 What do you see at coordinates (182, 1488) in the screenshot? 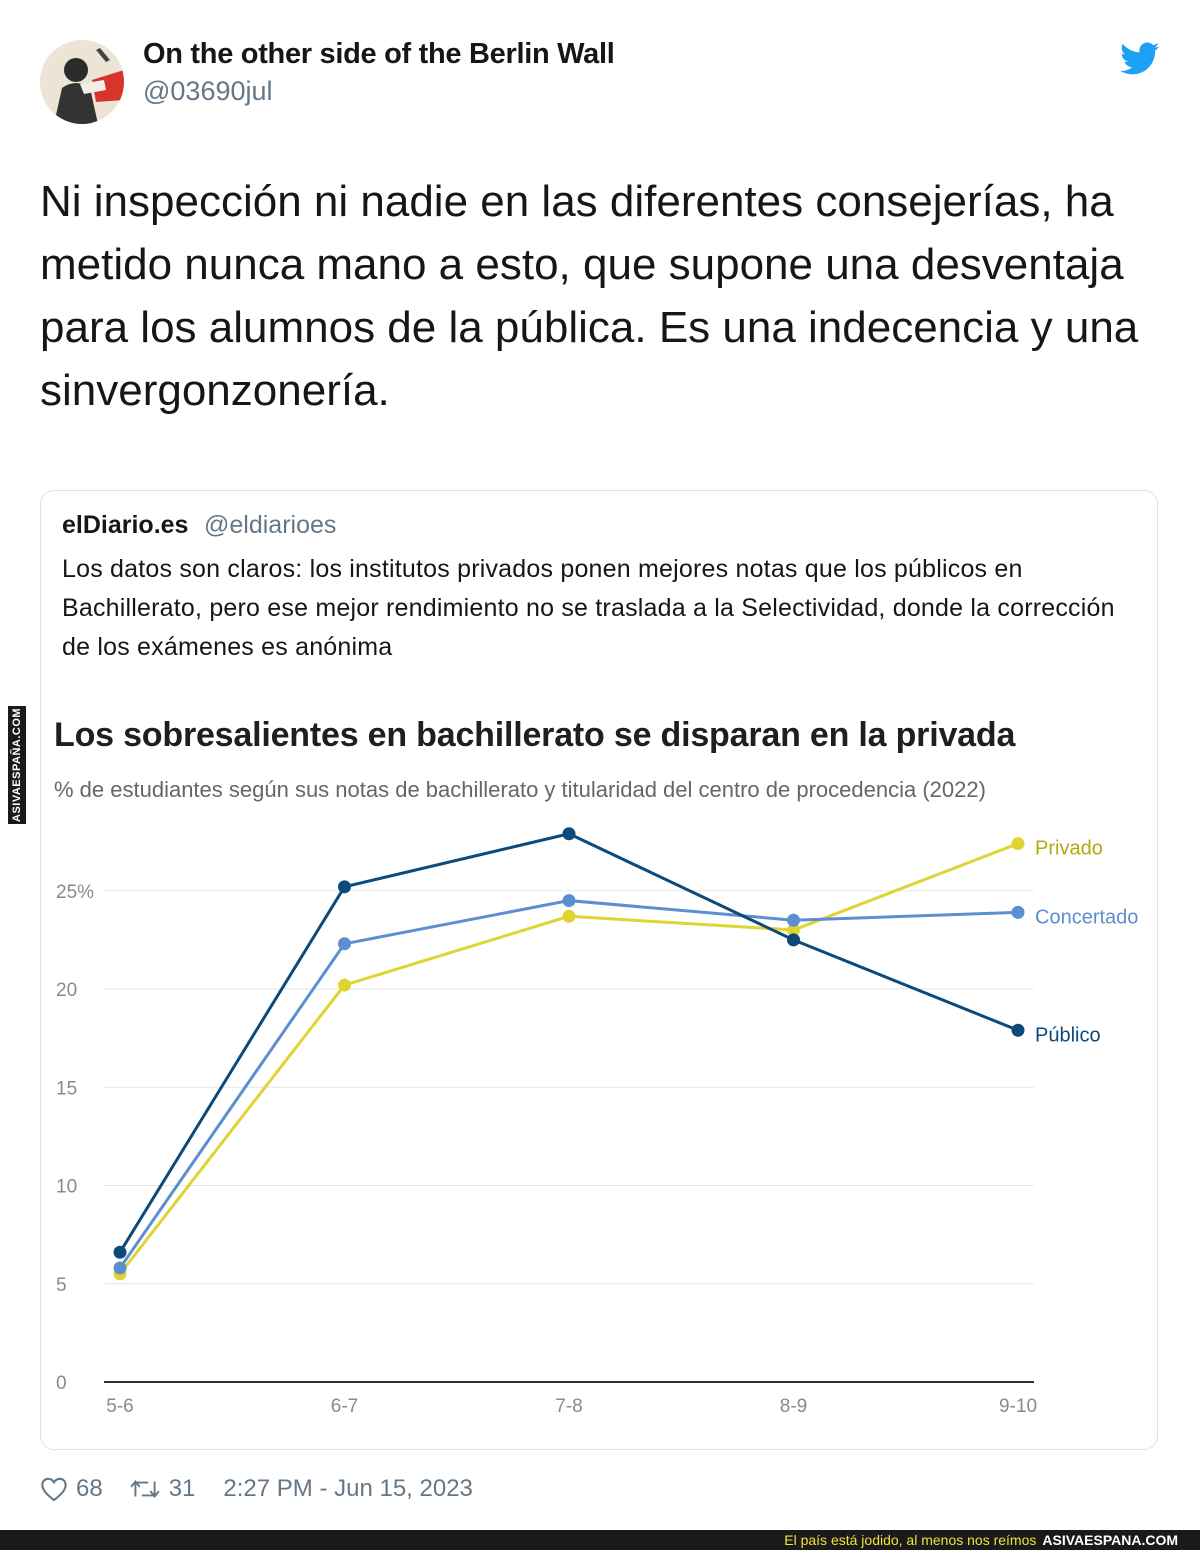
I see `retweet-count: 31` at bounding box center [182, 1488].